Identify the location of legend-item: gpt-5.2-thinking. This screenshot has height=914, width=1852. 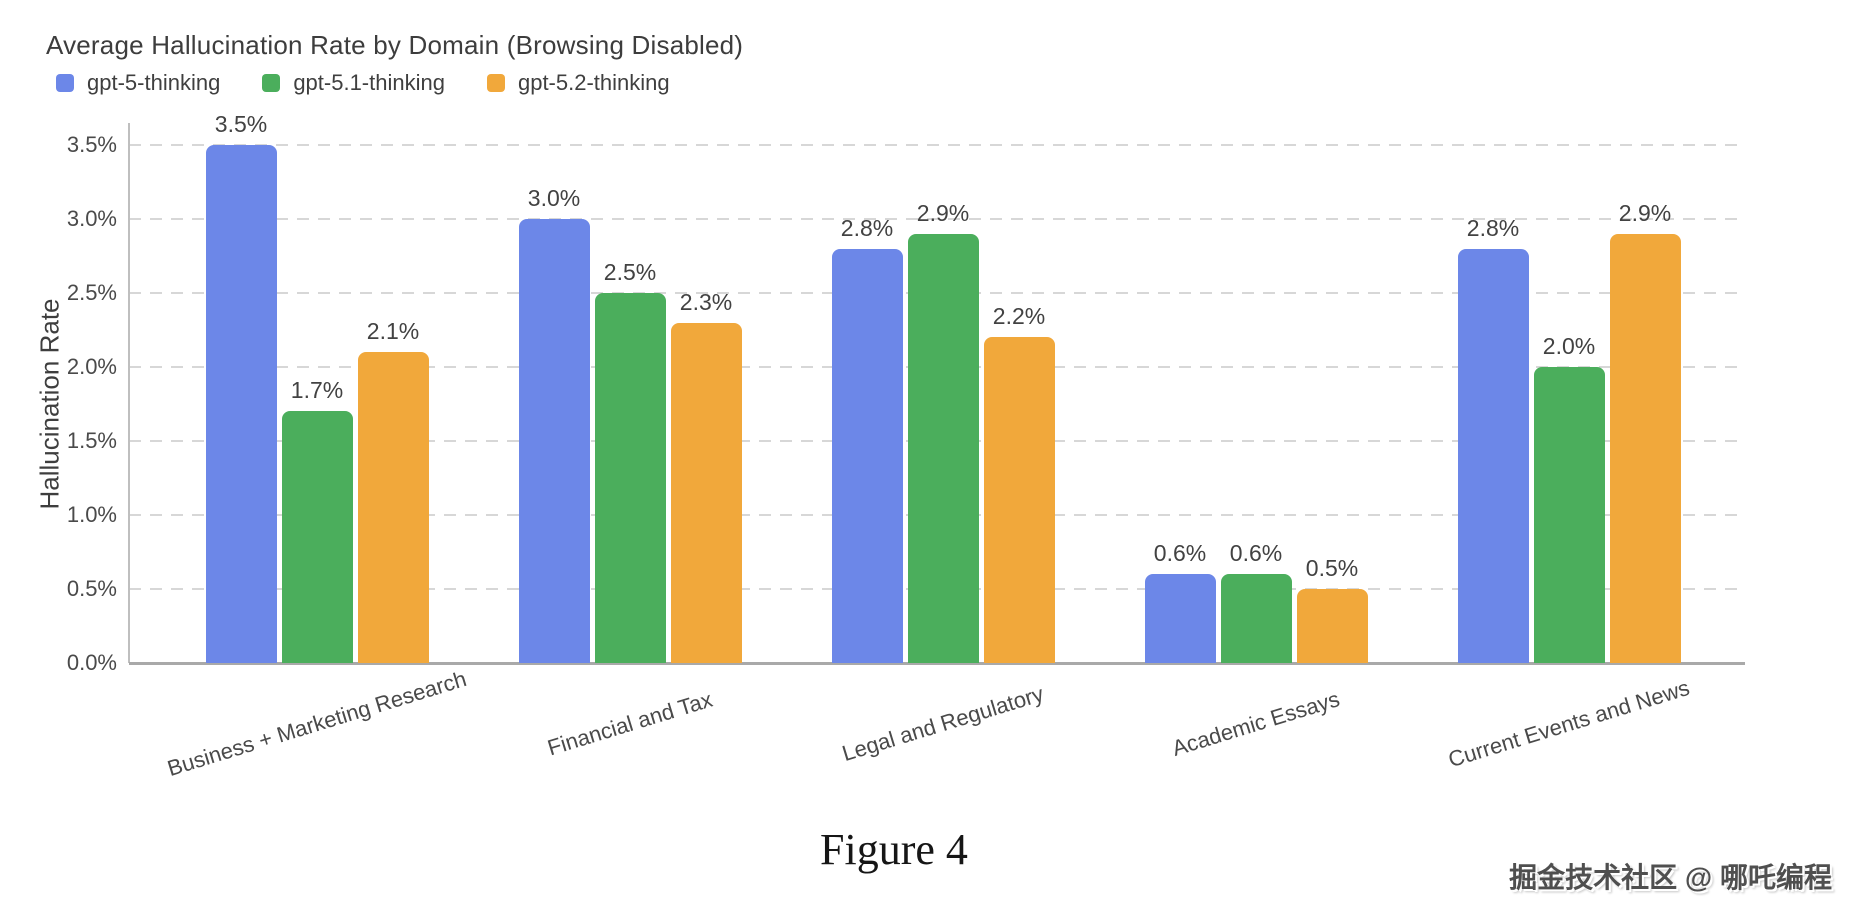
(578, 83).